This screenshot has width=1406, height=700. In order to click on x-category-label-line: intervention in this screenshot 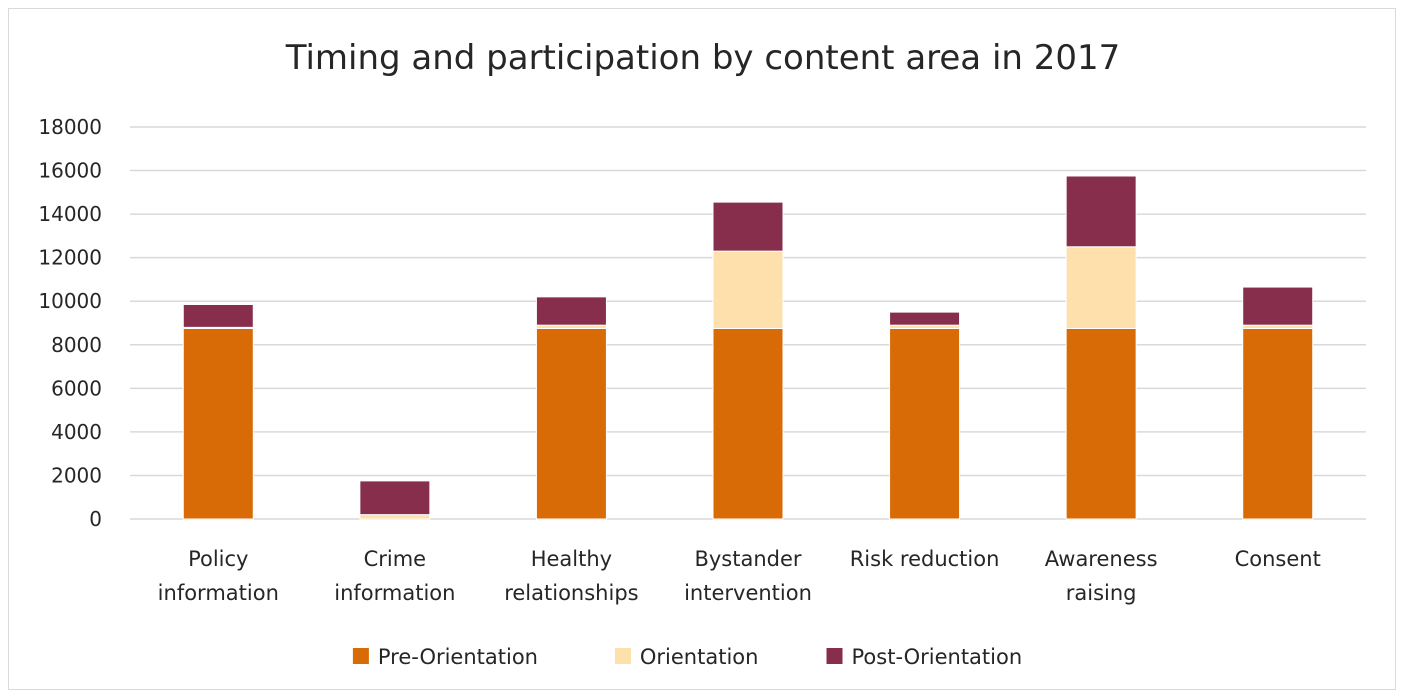, I will do `click(748, 593)`.